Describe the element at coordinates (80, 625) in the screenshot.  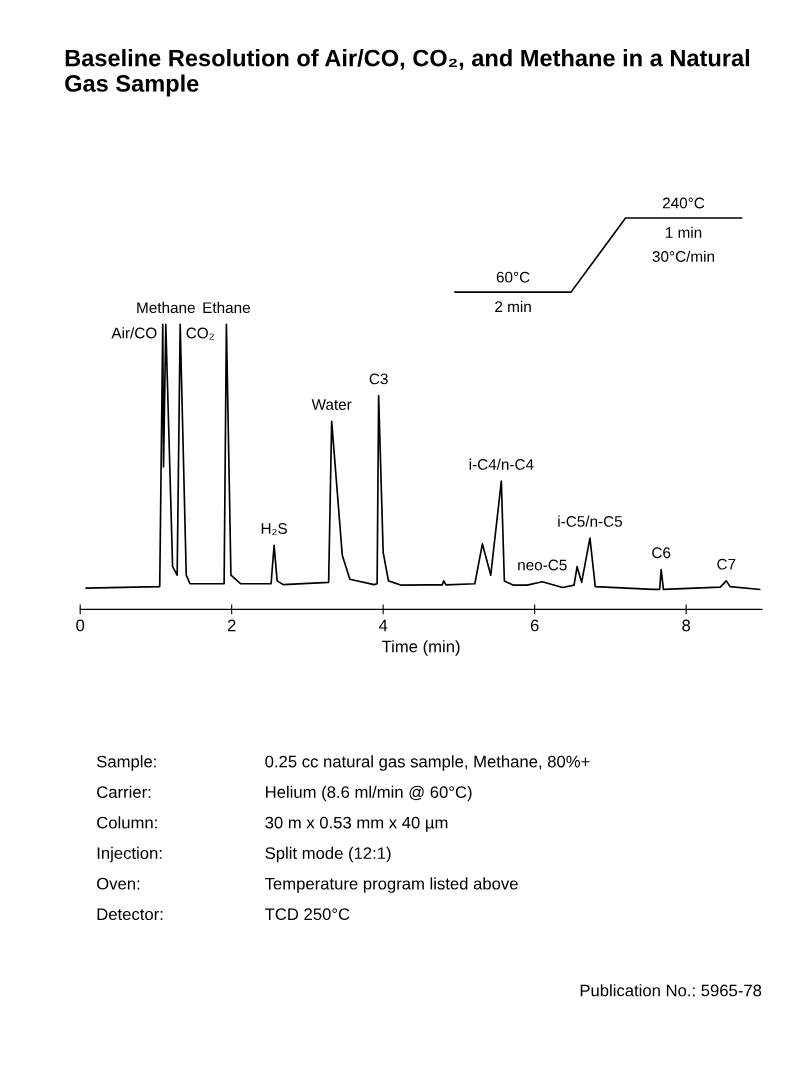
I see `x-tick-label: 0` at that location.